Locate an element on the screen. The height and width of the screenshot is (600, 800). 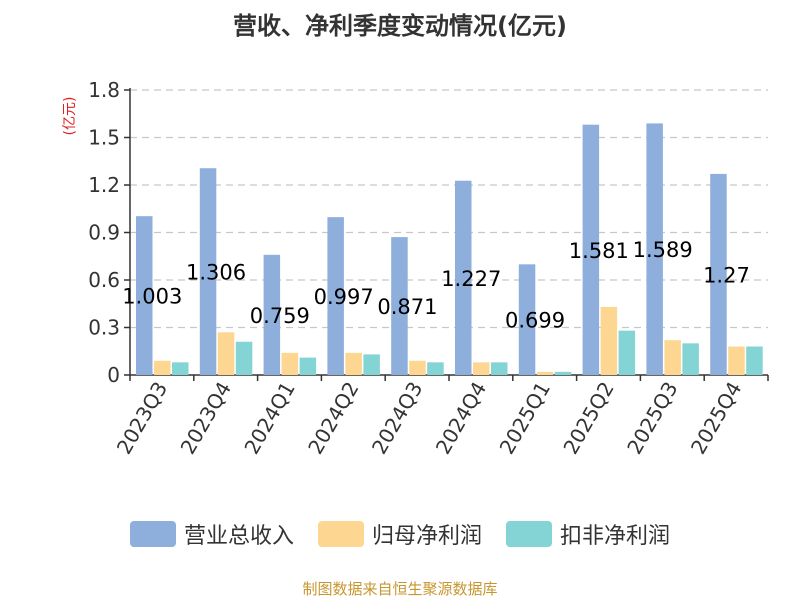
y-tick-label: 0.6 is located at coordinates (104, 280).